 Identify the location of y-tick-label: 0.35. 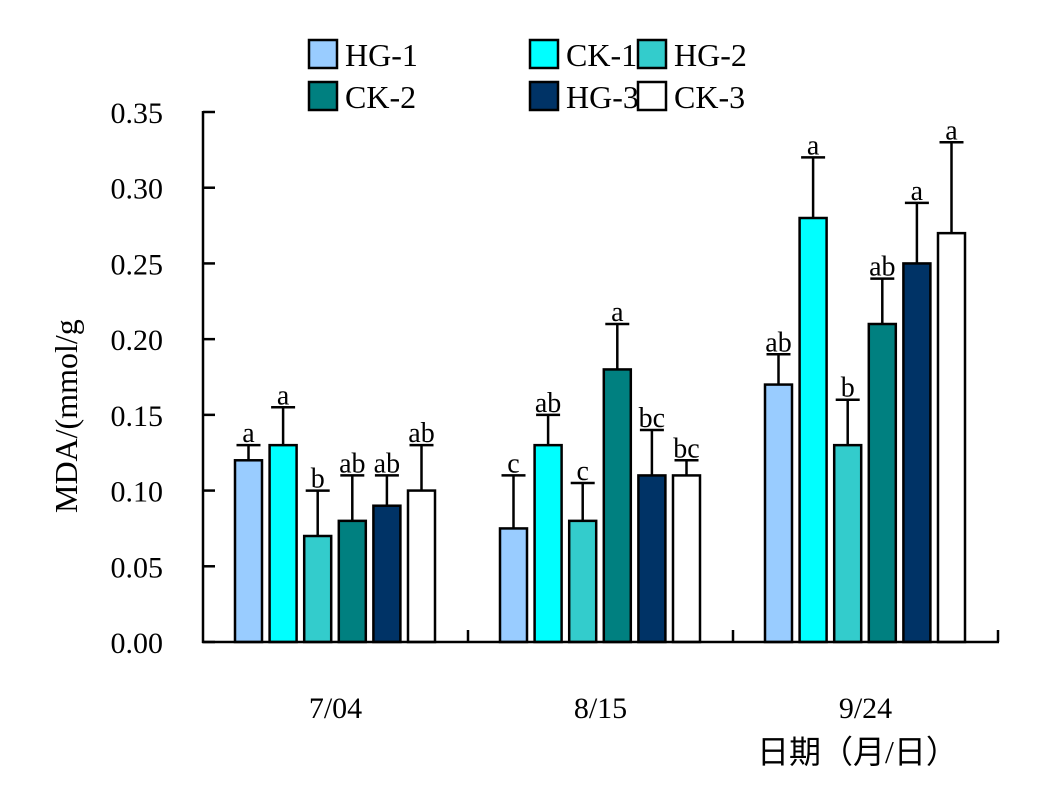
(137, 113).